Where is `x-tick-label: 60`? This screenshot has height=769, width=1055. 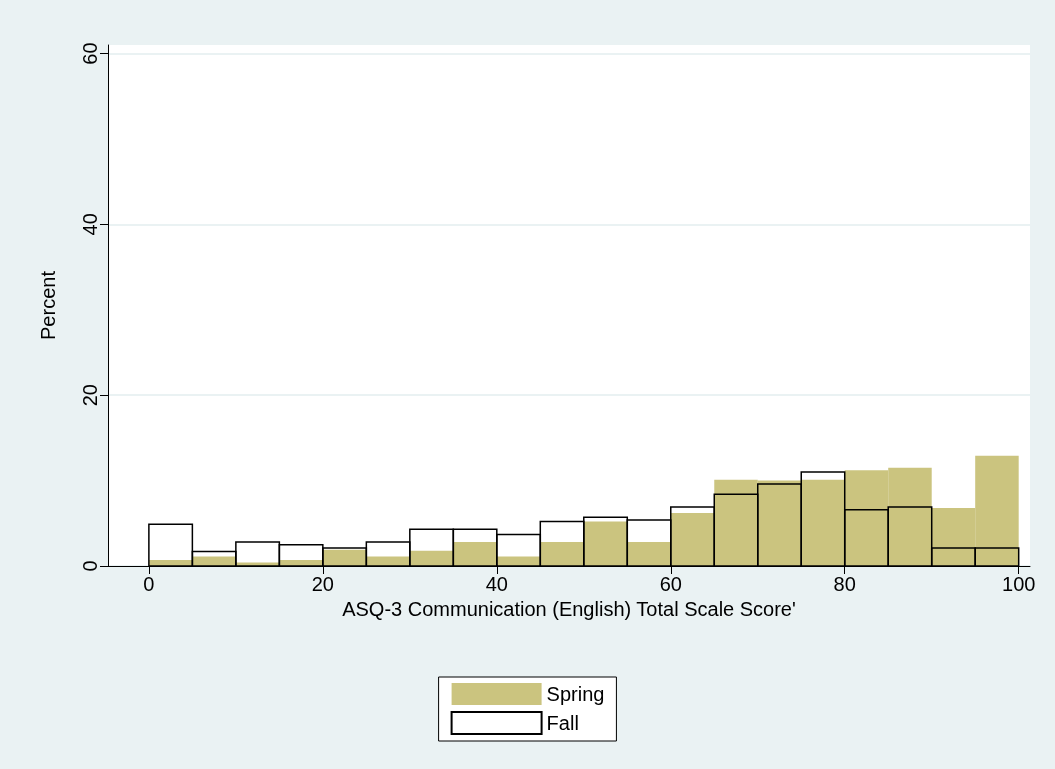
x-tick-label: 60 is located at coordinates (670, 584).